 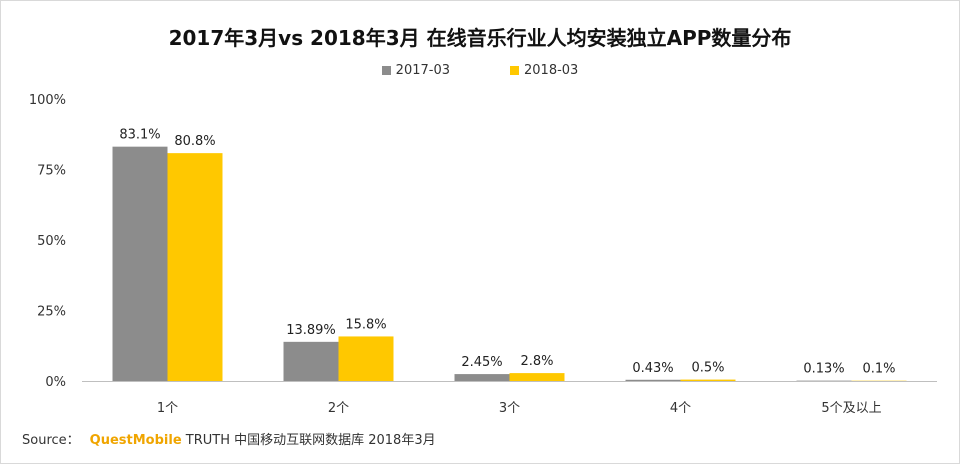 What do you see at coordinates (536, 361) in the screenshot?
I see `data-label: 2.8%` at bounding box center [536, 361].